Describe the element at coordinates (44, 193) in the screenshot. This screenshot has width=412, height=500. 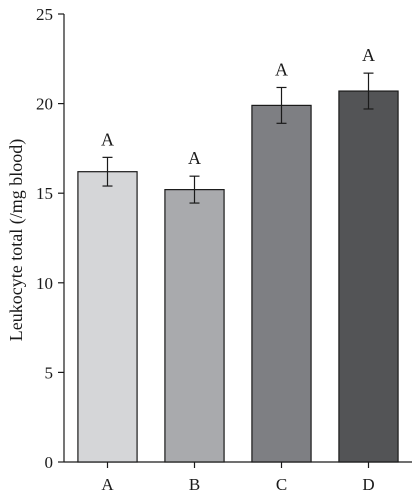
I see `y-tick-label: 15` at that location.